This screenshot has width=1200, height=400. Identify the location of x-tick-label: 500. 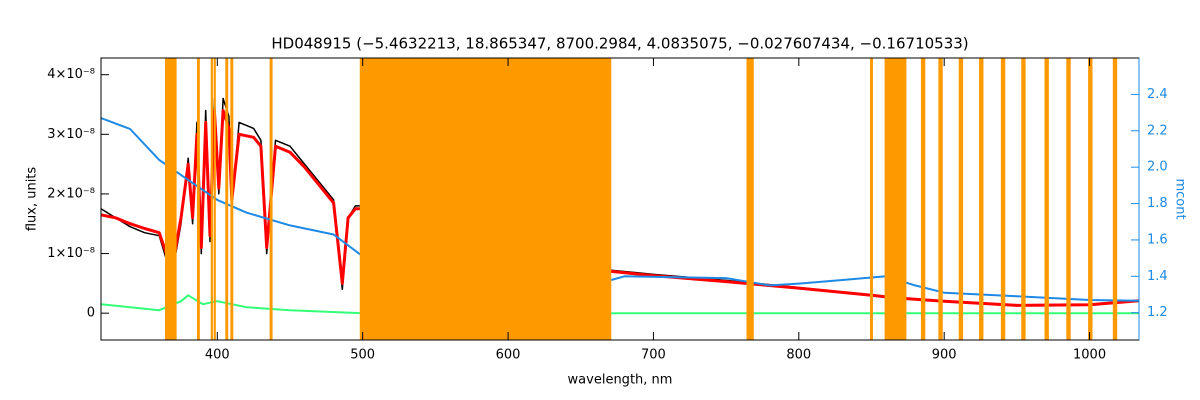
(362, 355).